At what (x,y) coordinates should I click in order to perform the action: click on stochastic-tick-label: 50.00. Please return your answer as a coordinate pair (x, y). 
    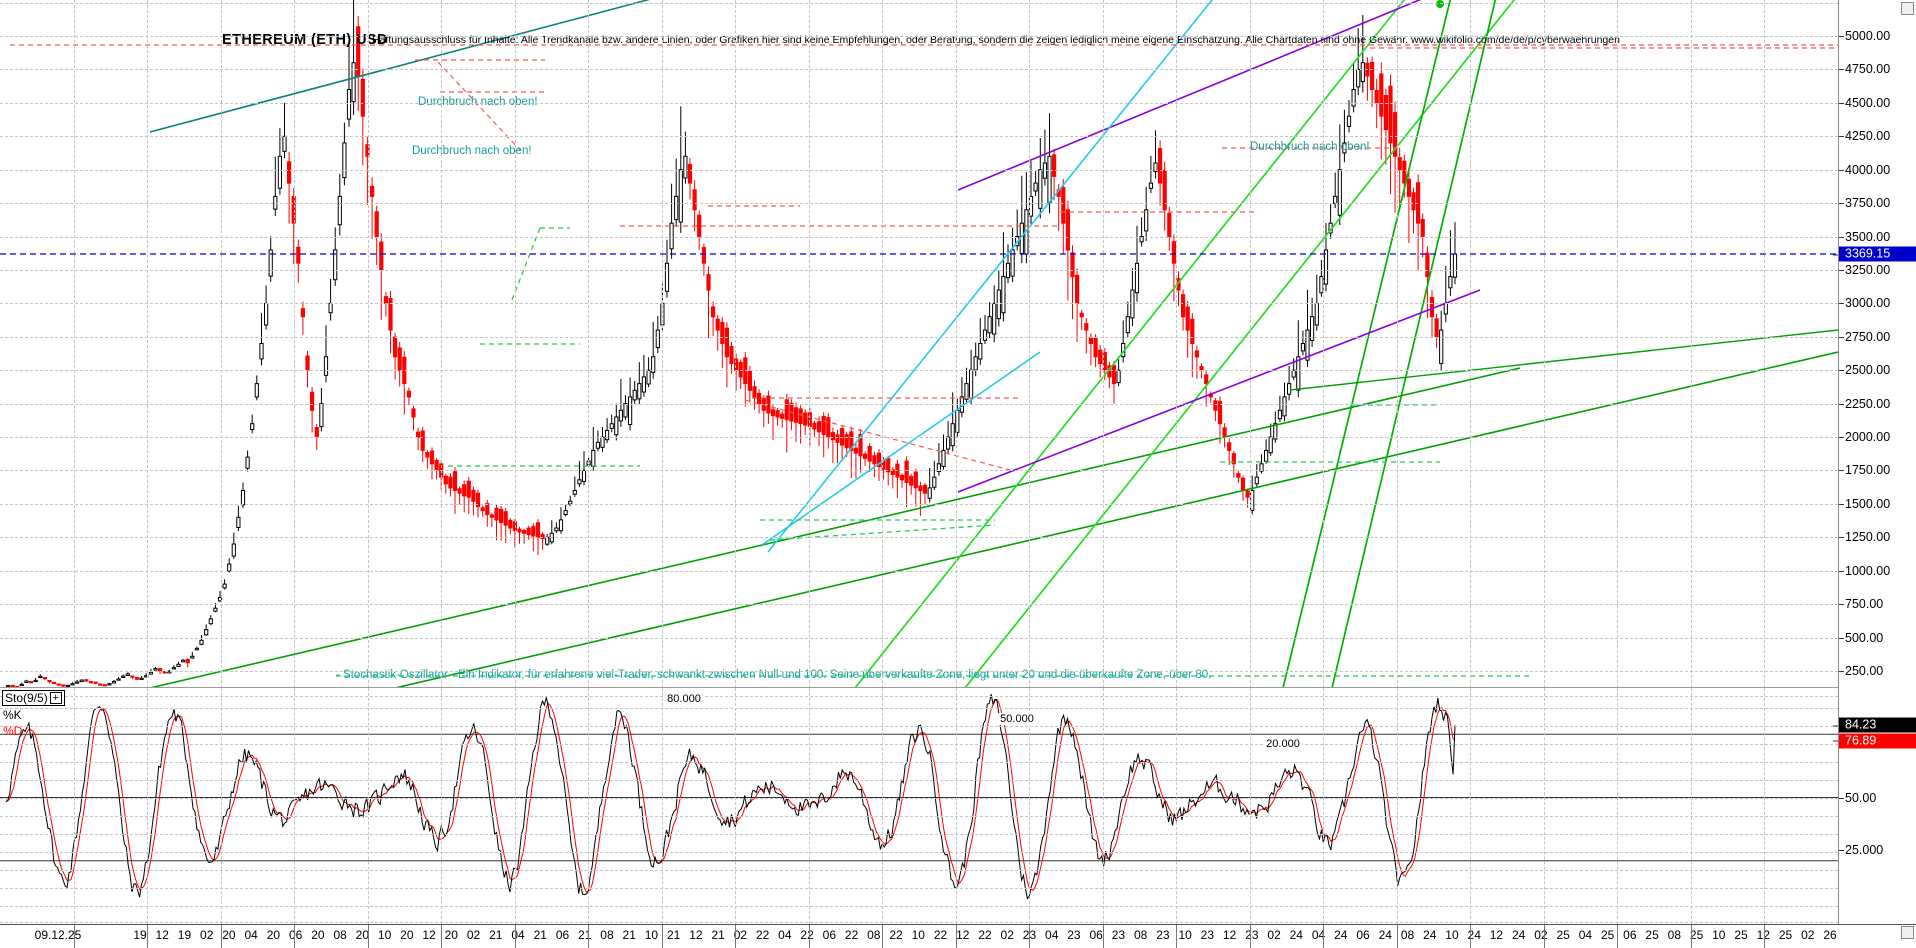
    Looking at the image, I should click on (1857, 797).